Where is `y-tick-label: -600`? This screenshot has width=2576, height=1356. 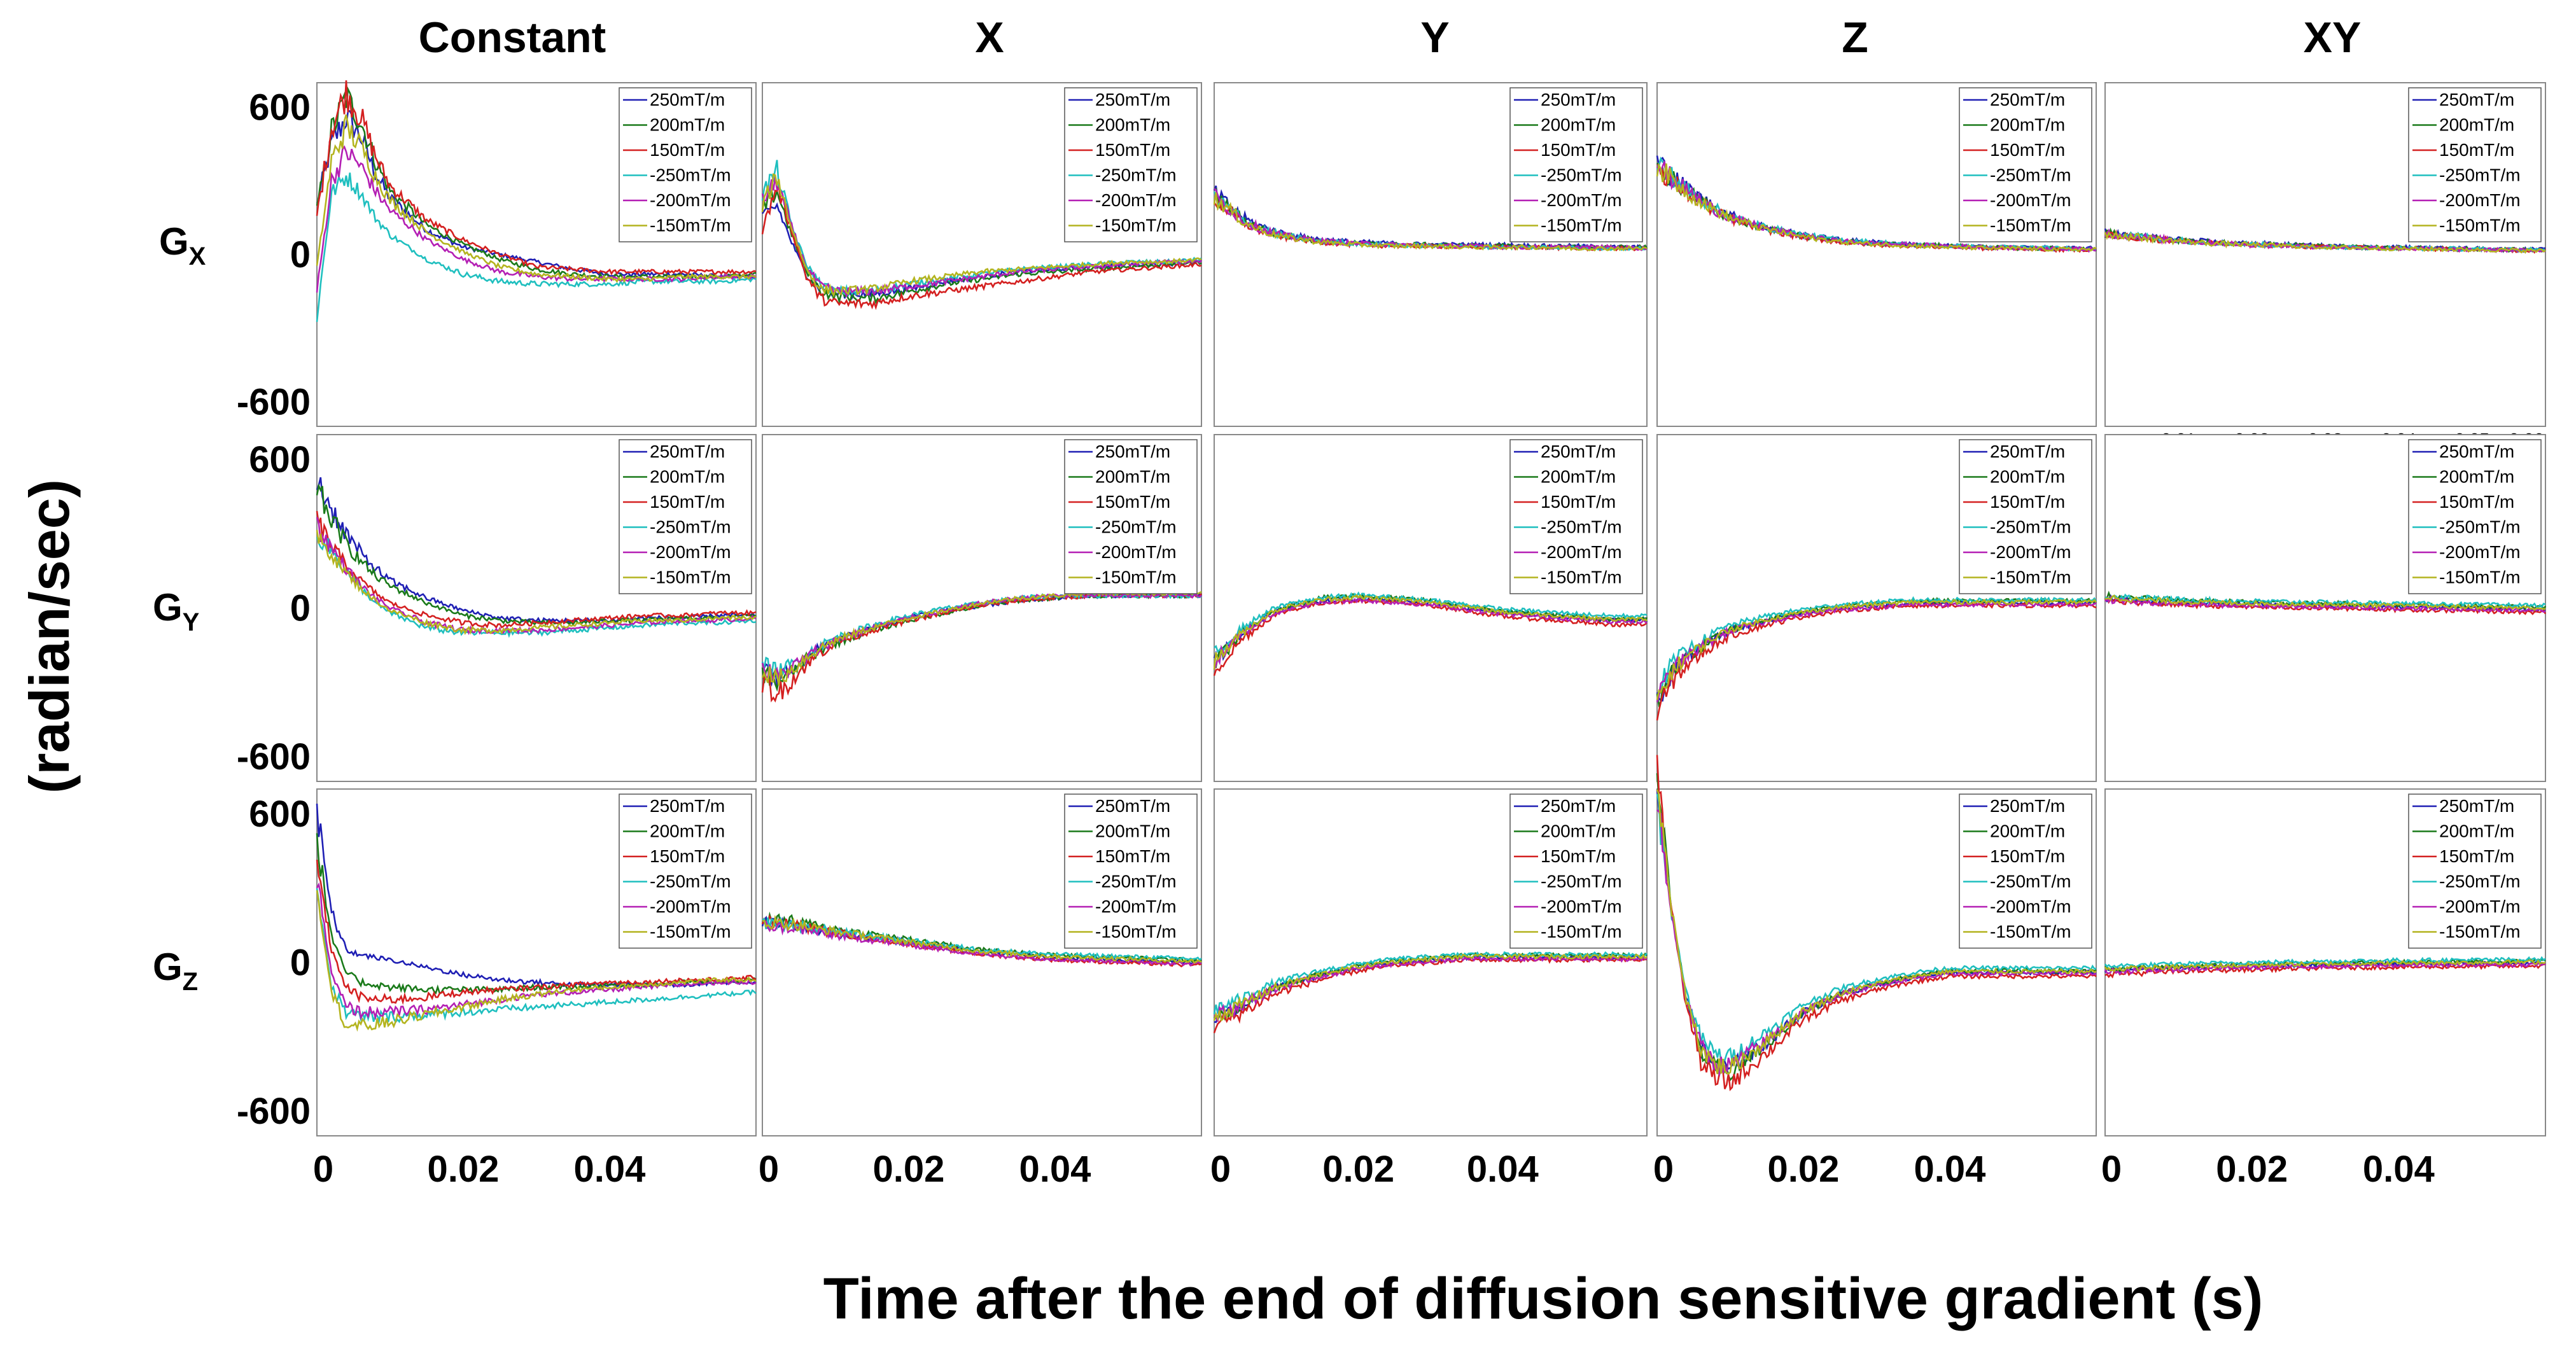 y-tick-label: -600 is located at coordinates (274, 1111).